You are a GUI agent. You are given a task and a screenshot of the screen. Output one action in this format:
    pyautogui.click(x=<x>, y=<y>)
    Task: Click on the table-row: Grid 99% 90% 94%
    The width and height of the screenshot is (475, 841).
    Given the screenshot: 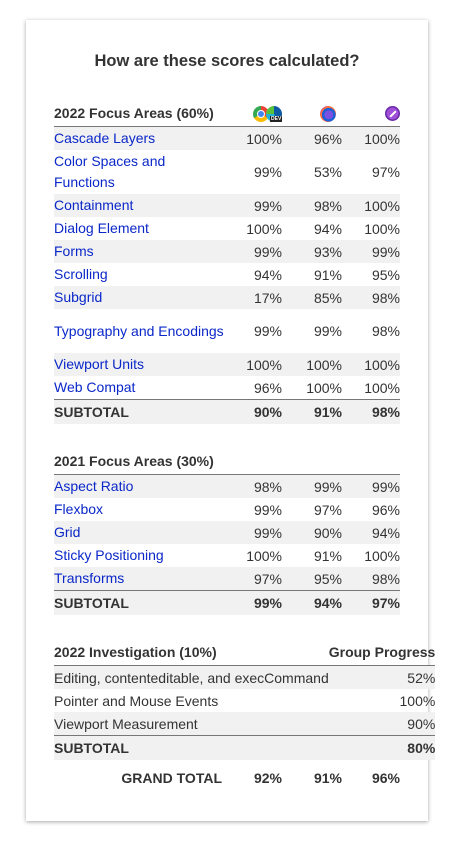 What is the action you would take?
    pyautogui.click(x=227, y=532)
    